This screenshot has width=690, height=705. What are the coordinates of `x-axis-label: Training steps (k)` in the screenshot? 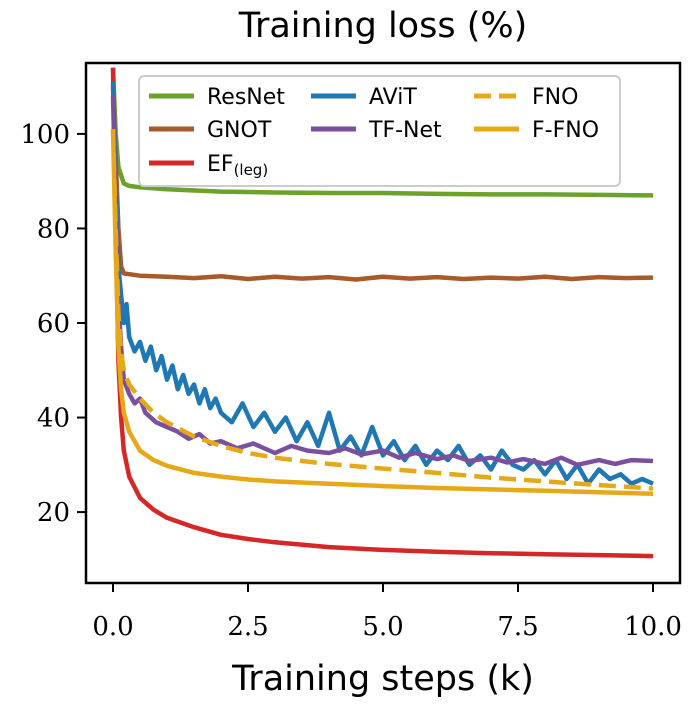 It's located at (382, 679).